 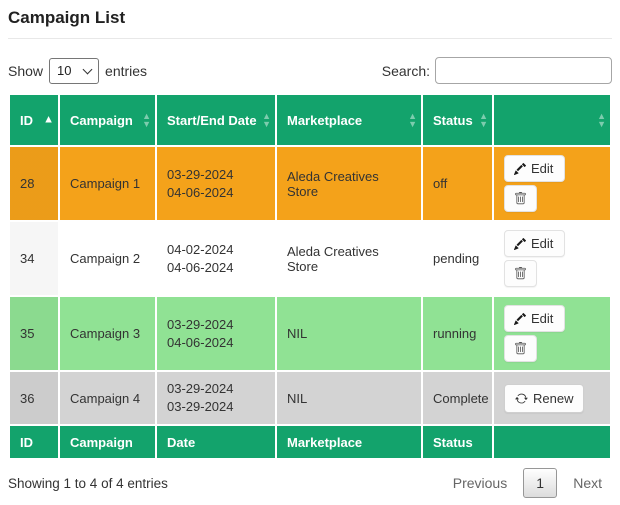 What do you see at coordinates (88, 483) in the screenshot?
I see `entries-info: Showing 1 to 4 of 4 entries` at bounding box center [88, 483].